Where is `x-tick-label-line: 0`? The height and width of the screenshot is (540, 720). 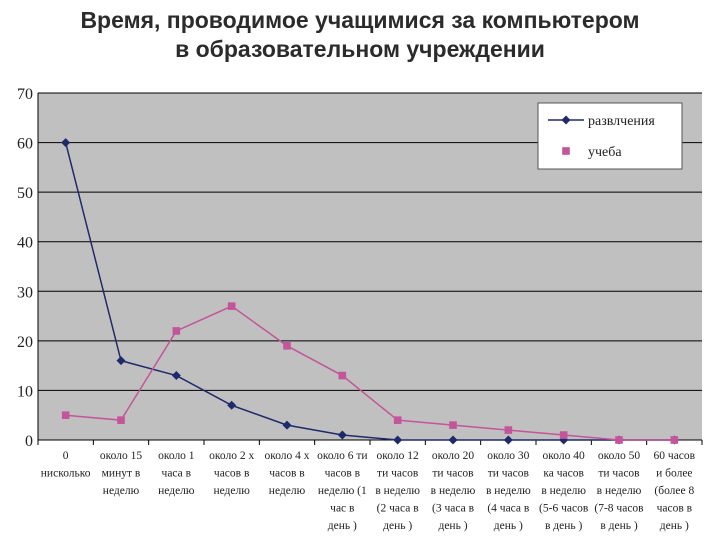
x-tick-label-line: 0 is located at coordinates (66, 456).